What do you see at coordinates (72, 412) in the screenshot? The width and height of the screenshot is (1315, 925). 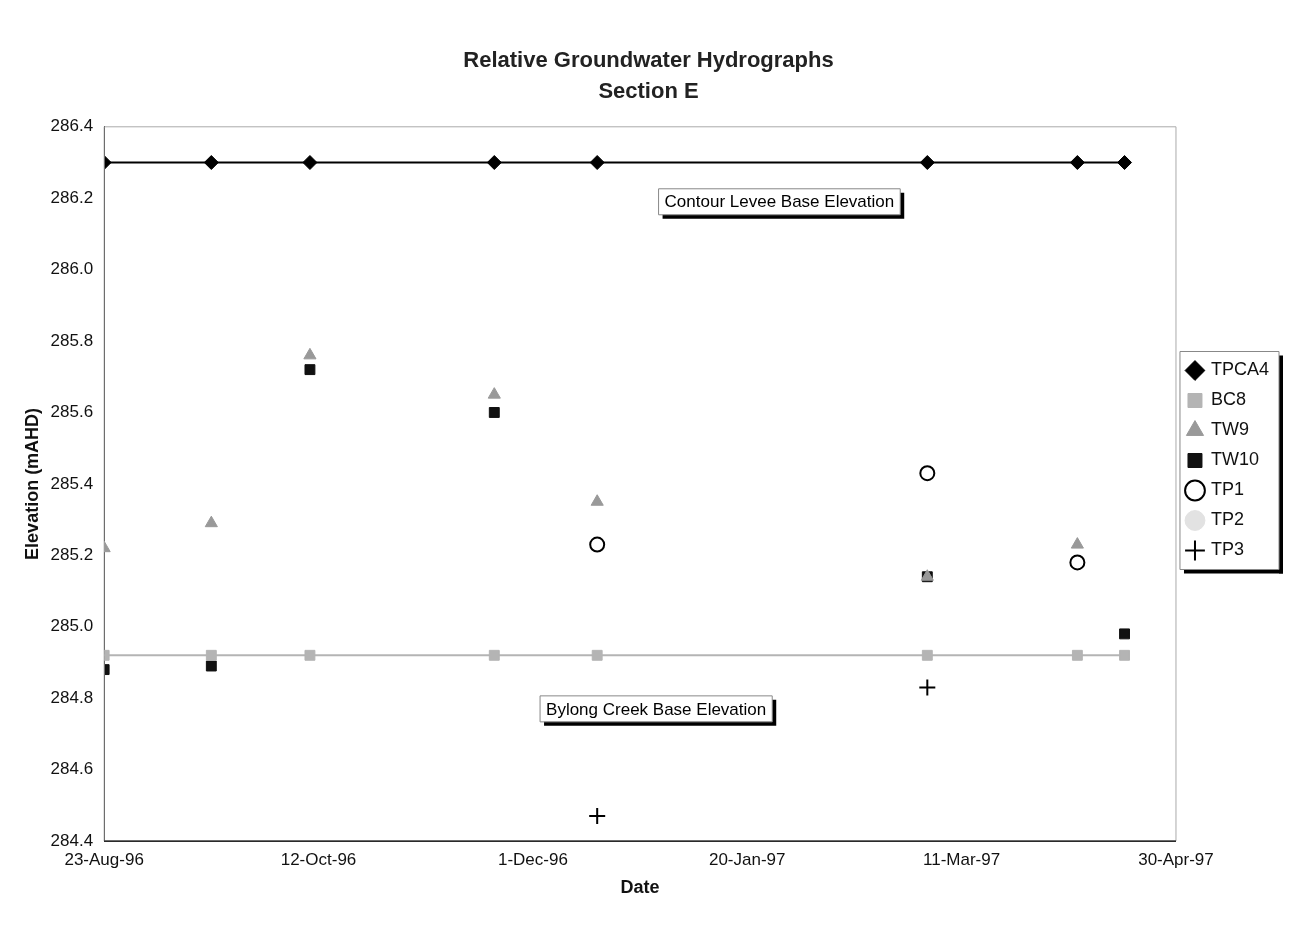 I see `y-tick-label: 285.6` at bounding box center [72, 412].